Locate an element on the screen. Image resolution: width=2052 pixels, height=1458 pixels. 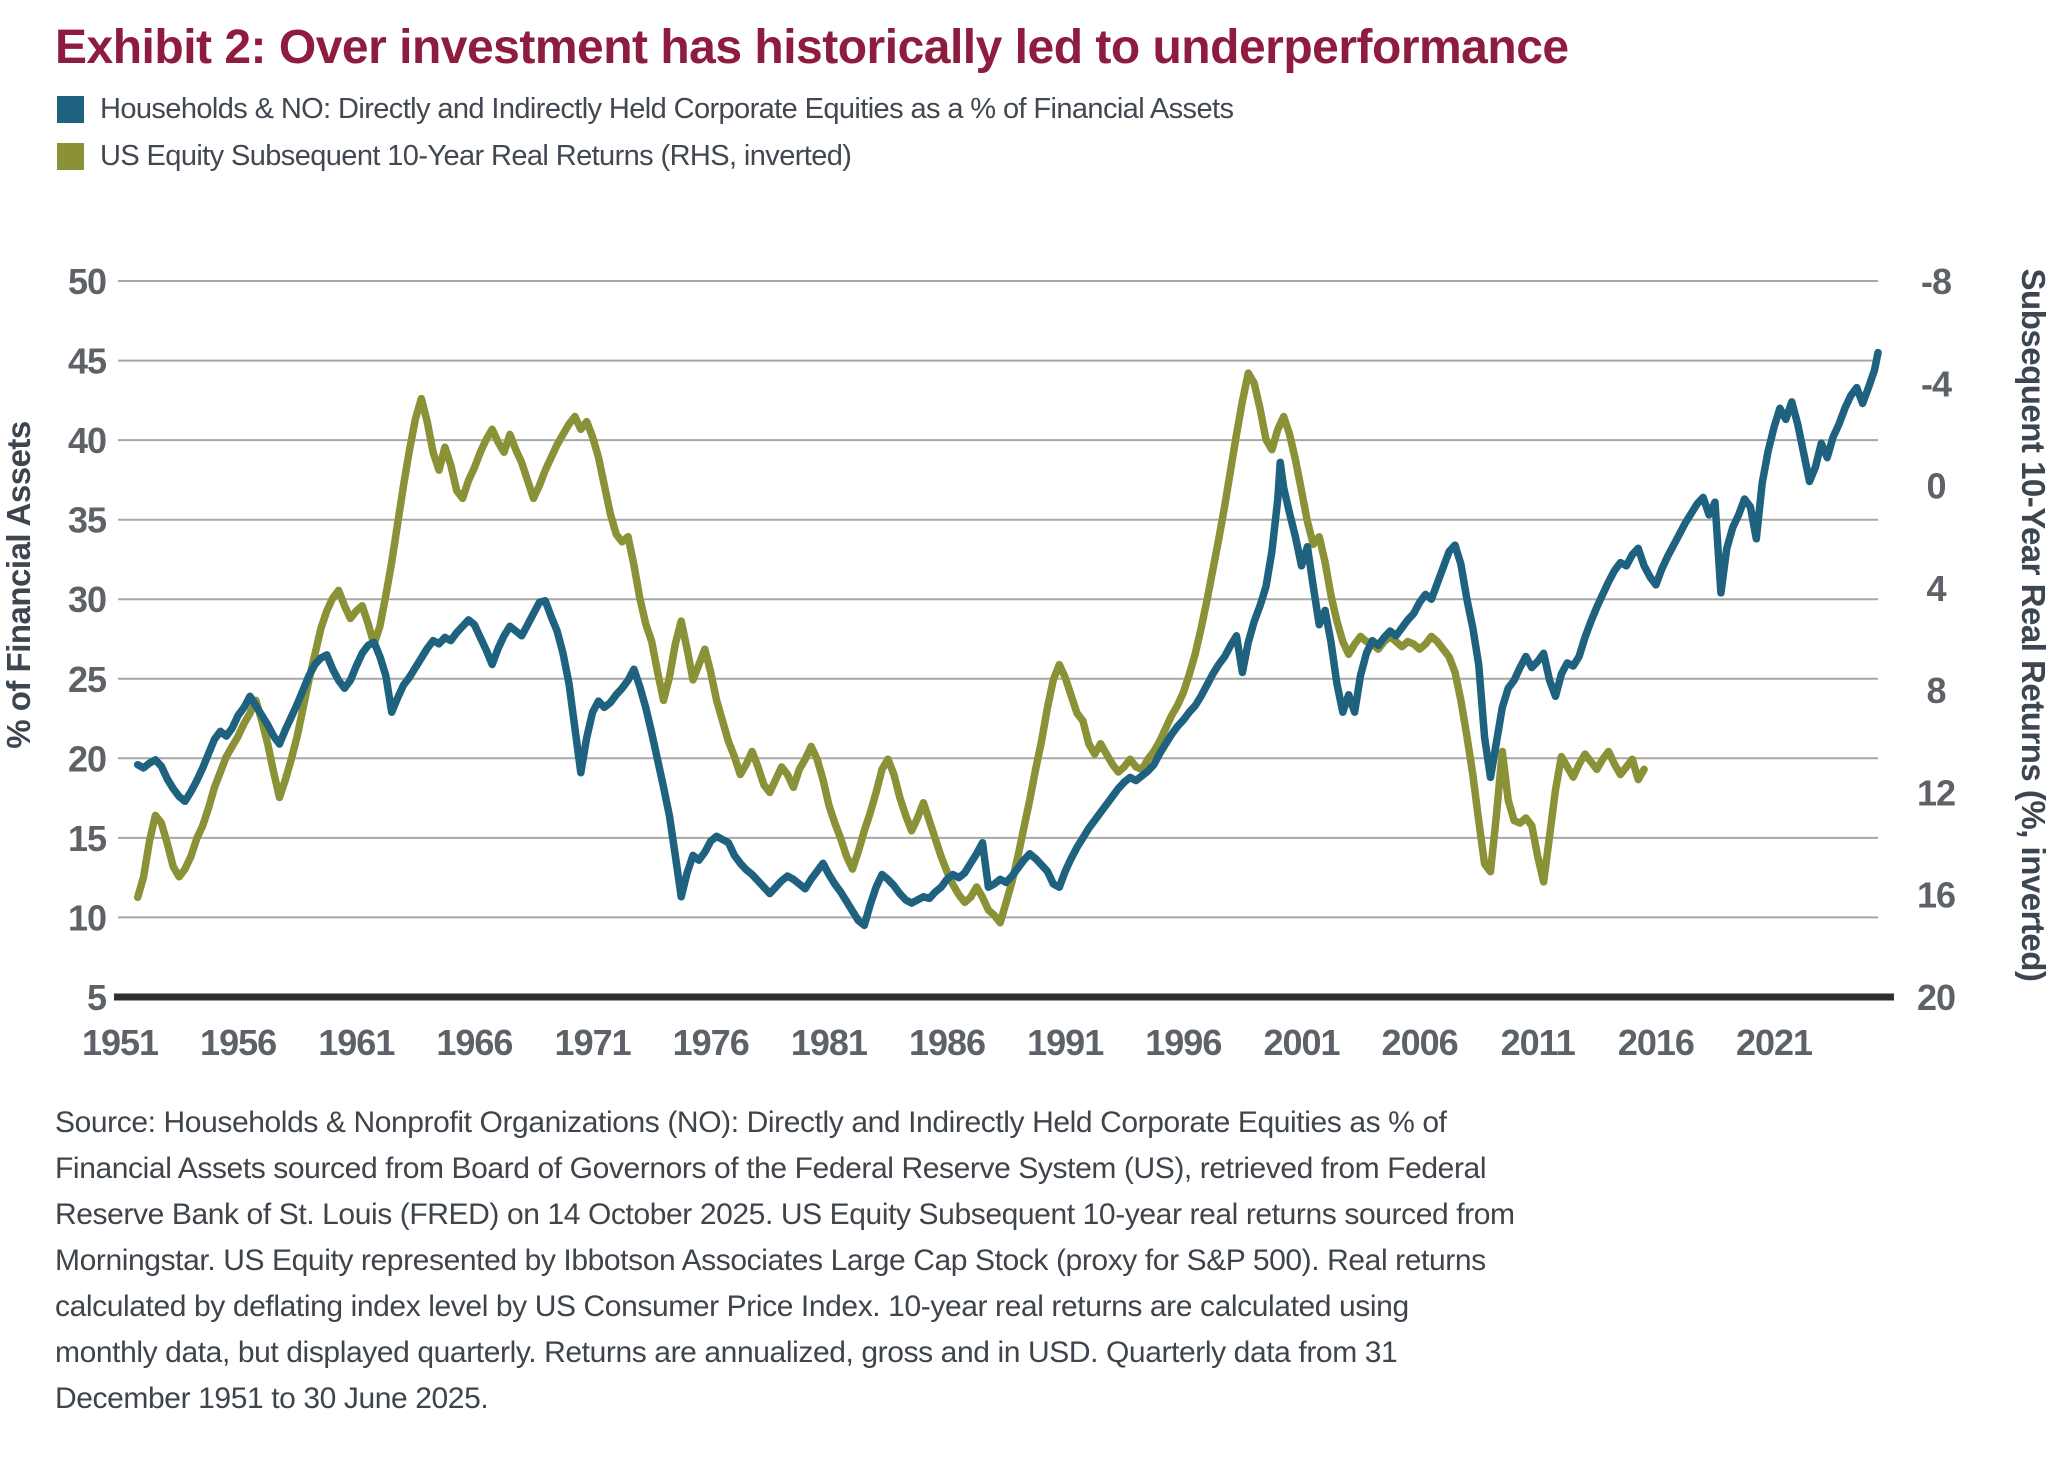
x-axis-tick-label: 1951 is located at coordinates (120, 1042).